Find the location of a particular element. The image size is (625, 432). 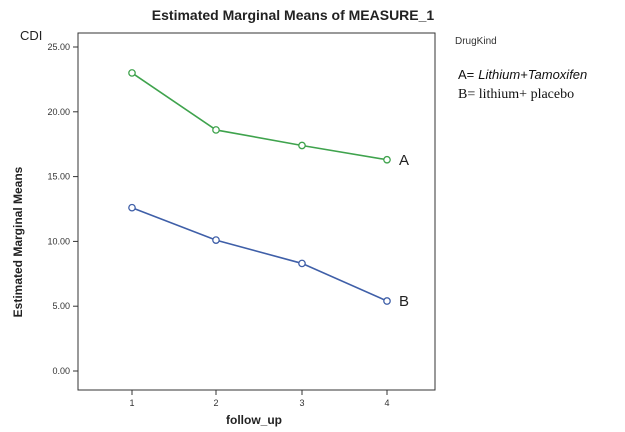

legend-a-text: Lithium+Tamoxifen is located at coordinates (532, 74).